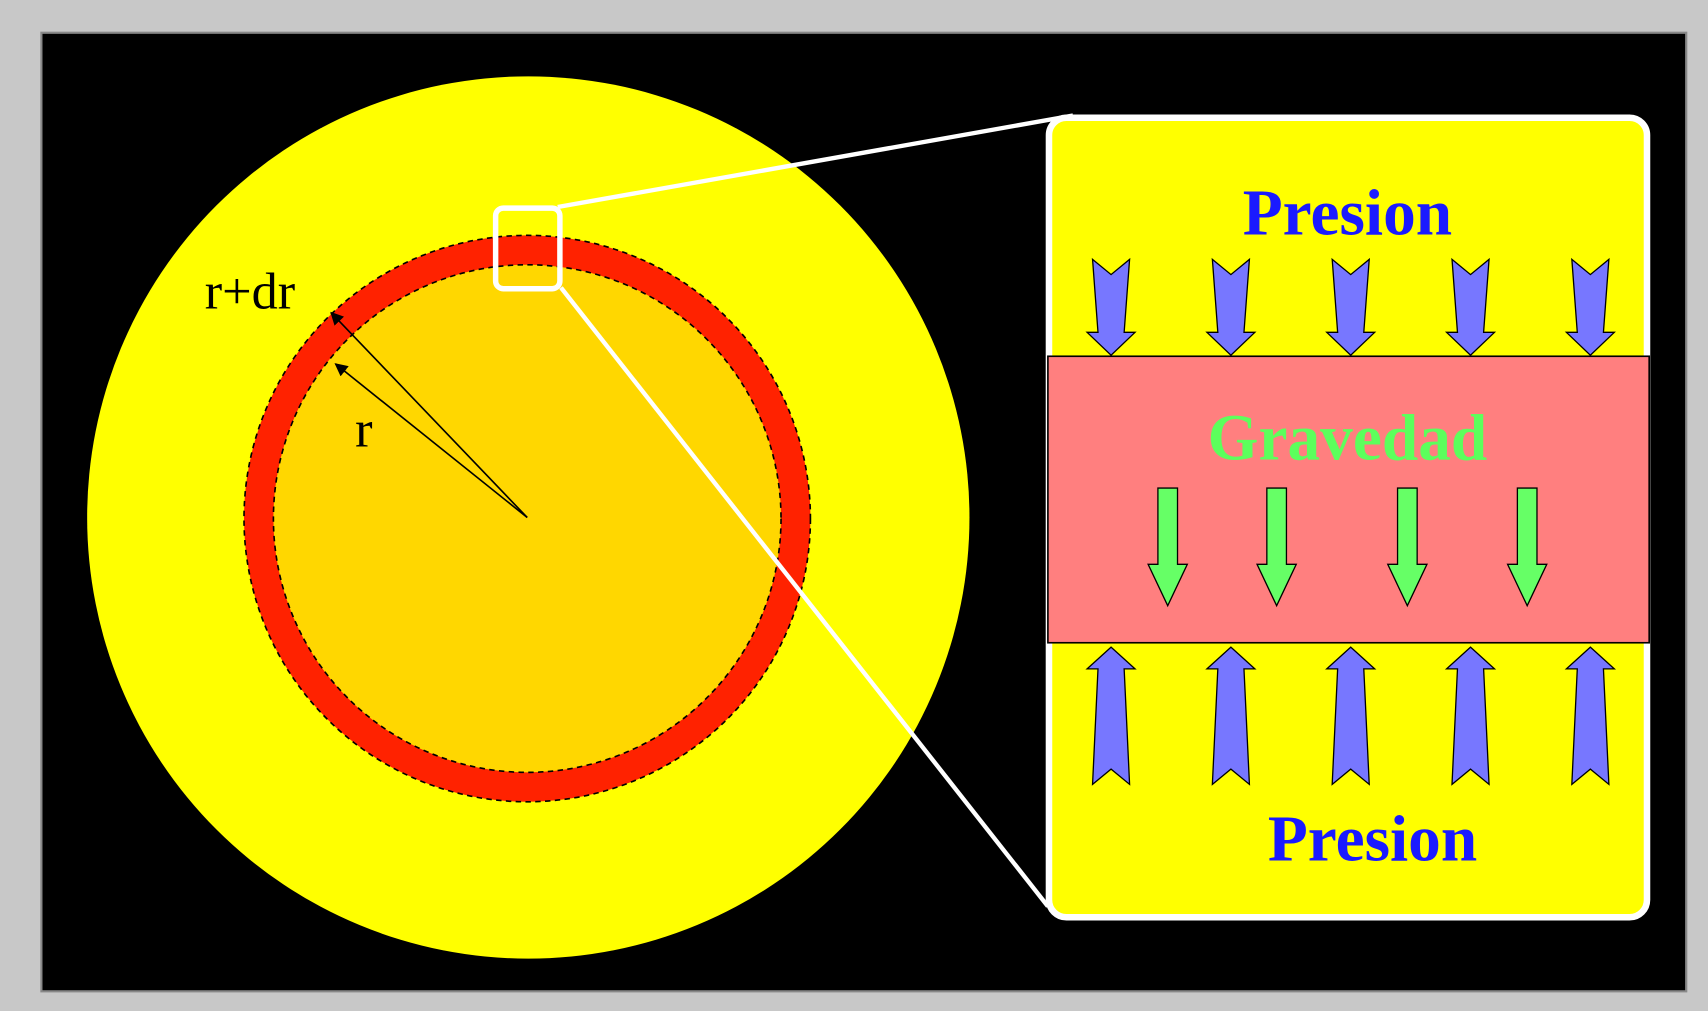  I want to click on radius-inner, so click(431, 441).